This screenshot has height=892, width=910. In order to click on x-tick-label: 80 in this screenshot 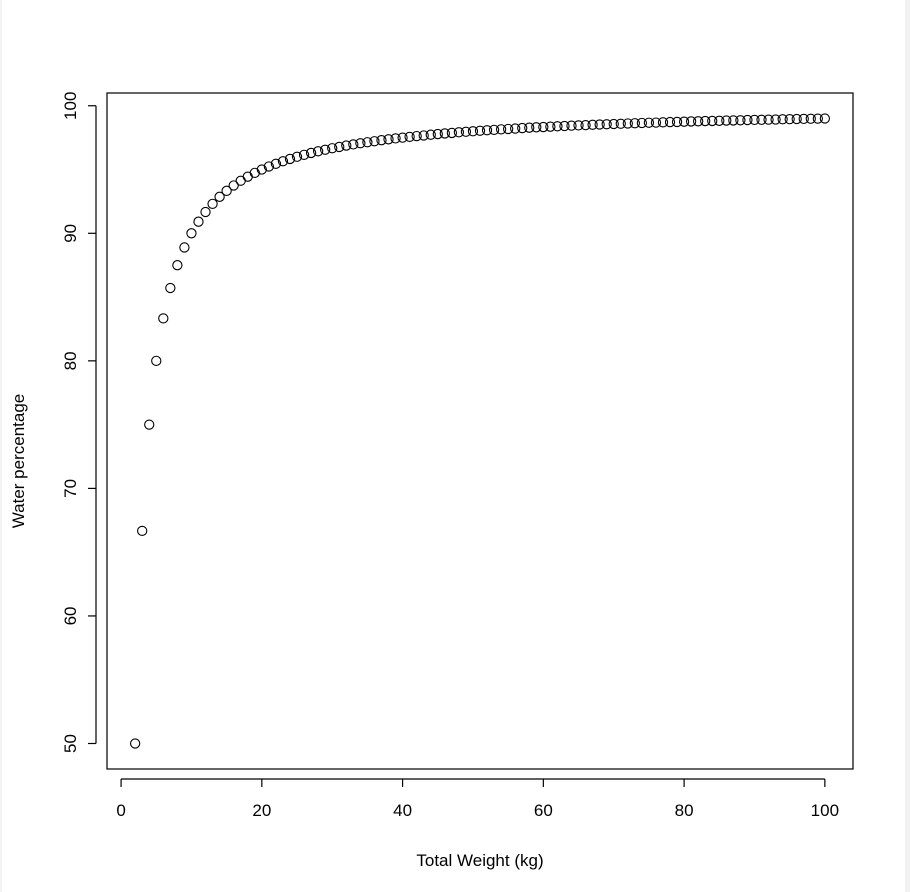, I will do `click(684, 810)`.